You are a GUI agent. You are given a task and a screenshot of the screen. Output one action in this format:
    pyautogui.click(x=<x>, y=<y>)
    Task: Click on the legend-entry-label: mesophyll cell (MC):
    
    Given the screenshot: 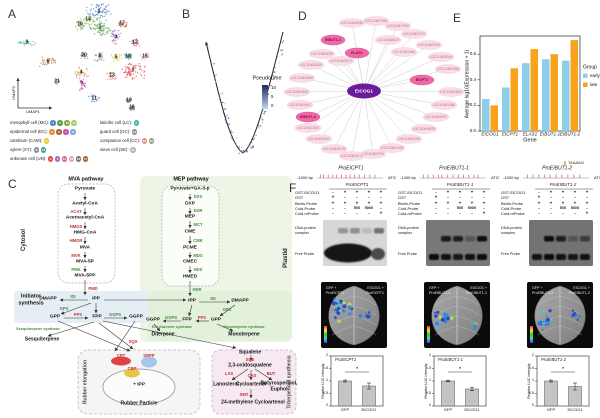 What is the action you would take?
    pyautogui.click(x=29, y=123)
    